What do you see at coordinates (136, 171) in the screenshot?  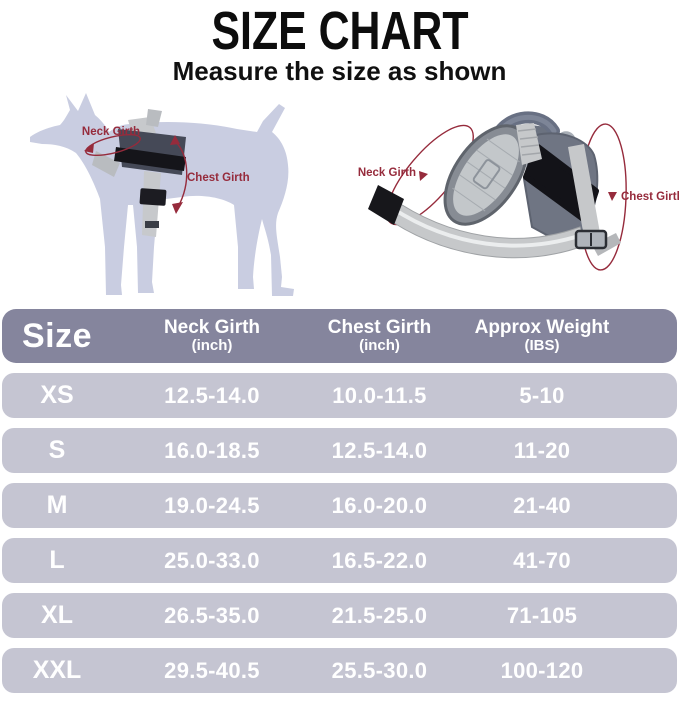 I see `dog-annotations` at bounding box center [136, 171].